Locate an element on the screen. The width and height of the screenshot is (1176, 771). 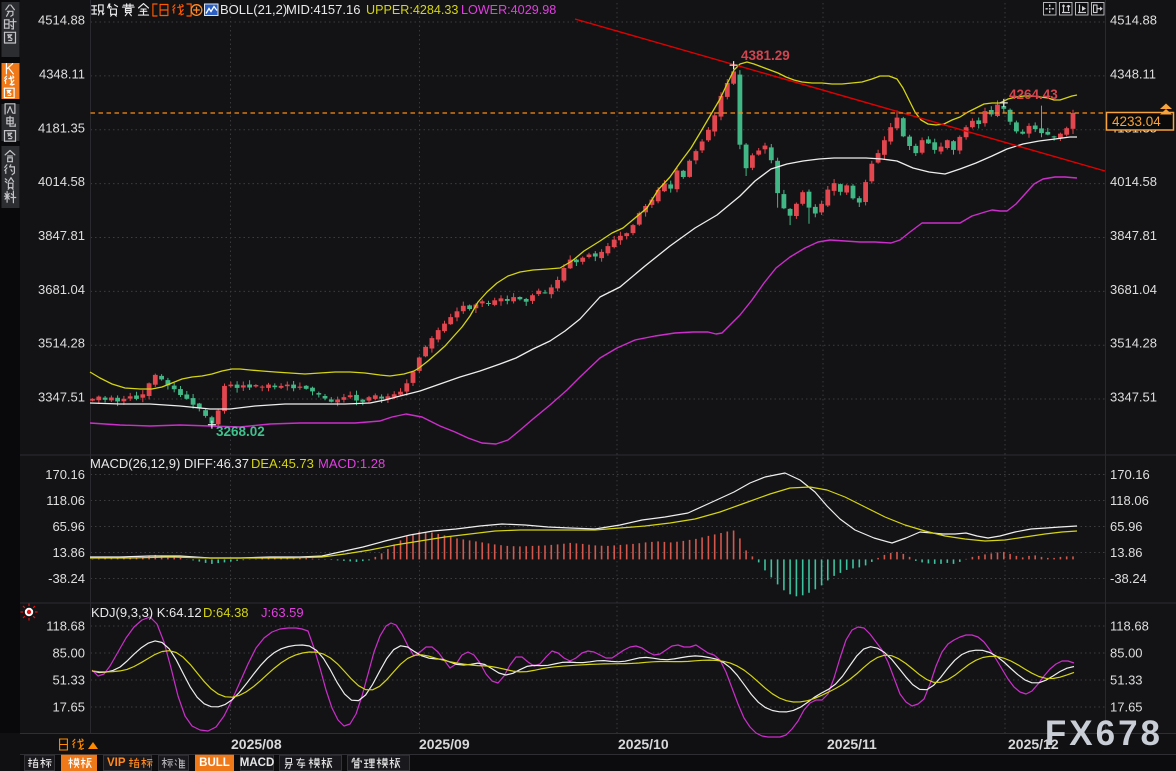
svg-text: J:63.59 is located at coordinates (282, 612).